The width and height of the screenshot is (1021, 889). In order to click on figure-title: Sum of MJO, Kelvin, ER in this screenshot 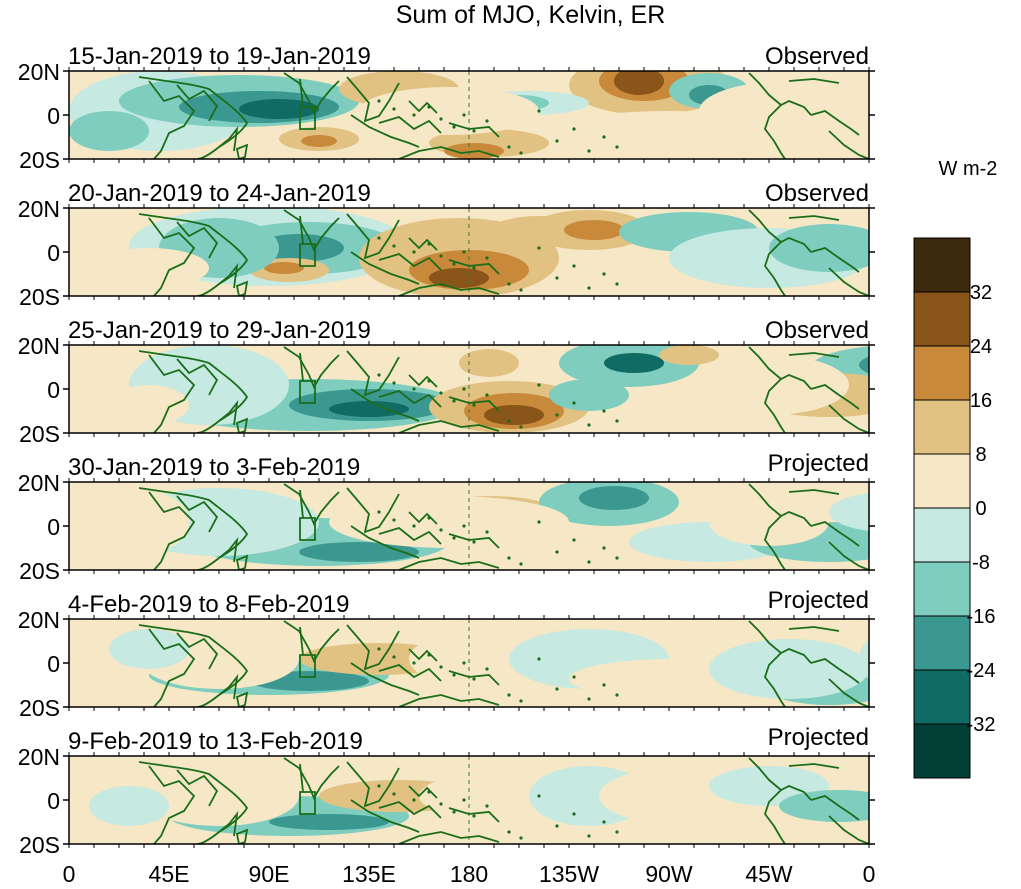, I will do `click(530, 15)`.